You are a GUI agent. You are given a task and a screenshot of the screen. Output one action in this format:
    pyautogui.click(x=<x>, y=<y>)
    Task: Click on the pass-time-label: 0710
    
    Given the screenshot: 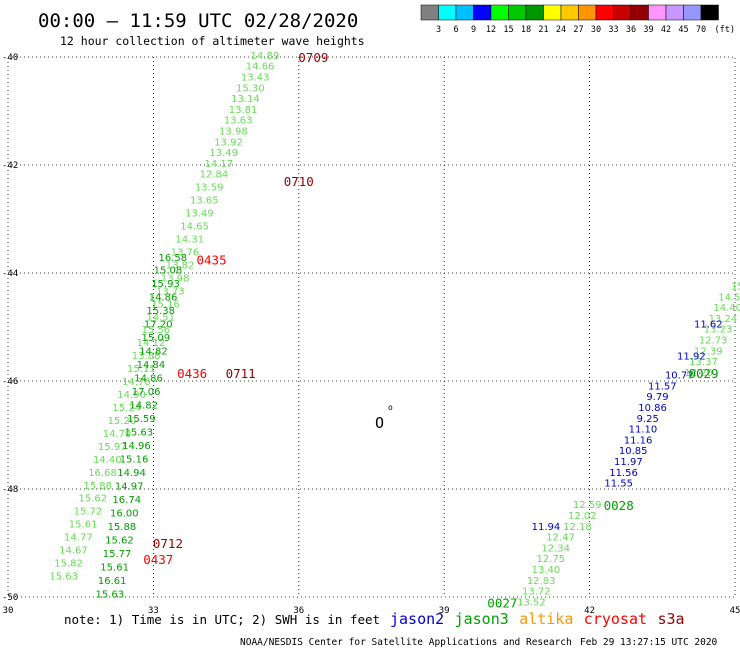 What is the action you would take?
    pyautogui.click(x=299, y=181)
    